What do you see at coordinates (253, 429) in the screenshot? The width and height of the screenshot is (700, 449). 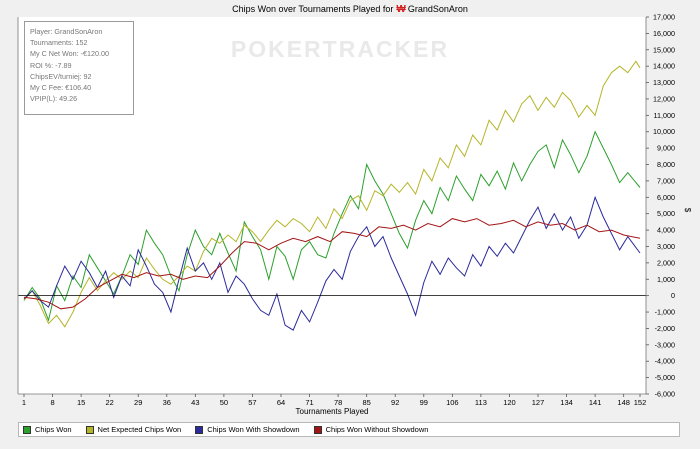 I see `legend-label: Chips Won With Showdown` at bounding box center [253, 429].